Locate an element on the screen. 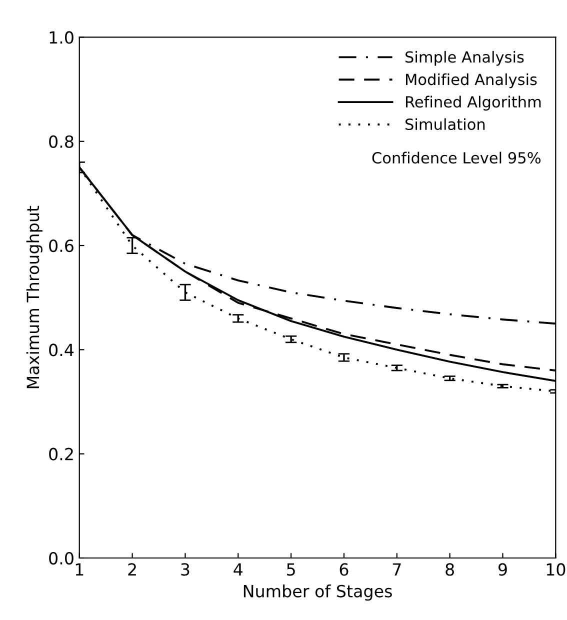  legend-label: Modified Analysis is located at coordinates (471, 80).